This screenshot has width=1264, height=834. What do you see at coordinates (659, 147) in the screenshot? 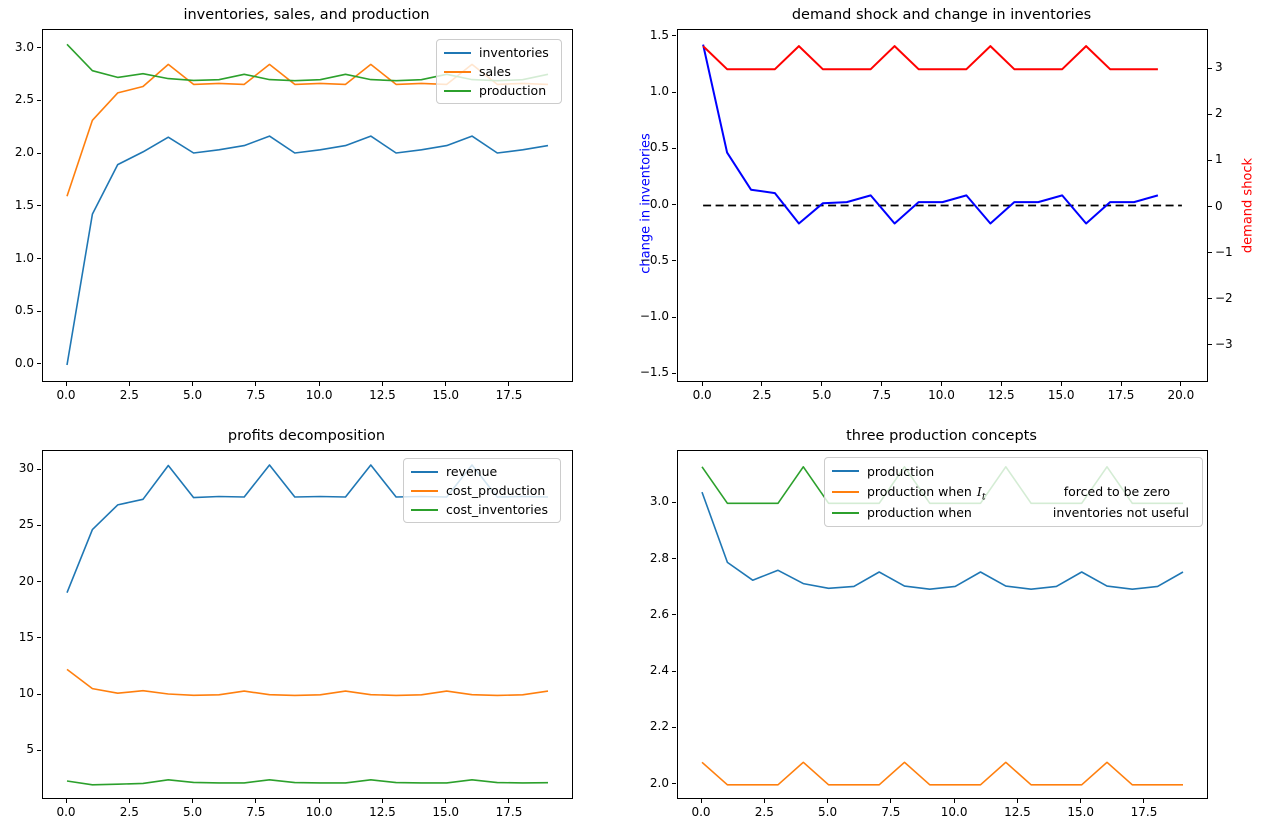
I see `y-tick-label-demand-shock-change-inventories: 0.5` at bounding box center [659, 147].